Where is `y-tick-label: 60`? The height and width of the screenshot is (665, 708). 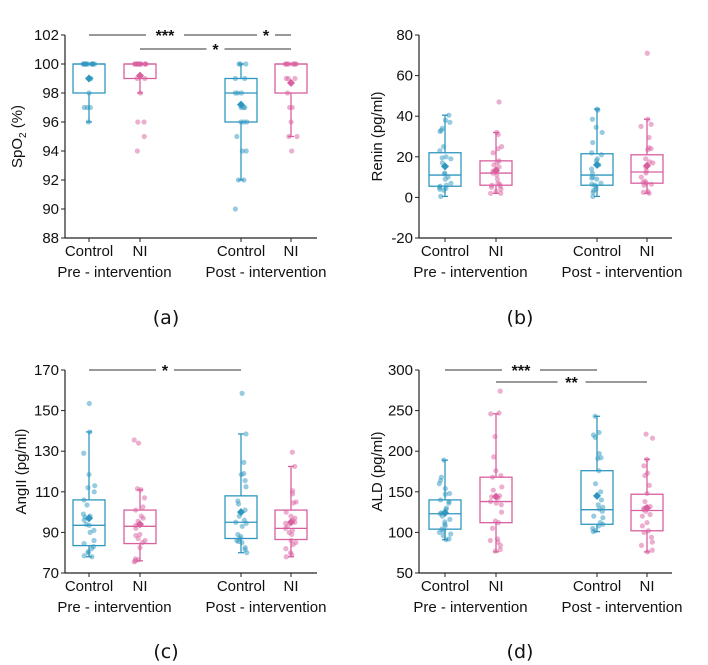
y-tick-label: 60 is located at coordinates (404, 76).